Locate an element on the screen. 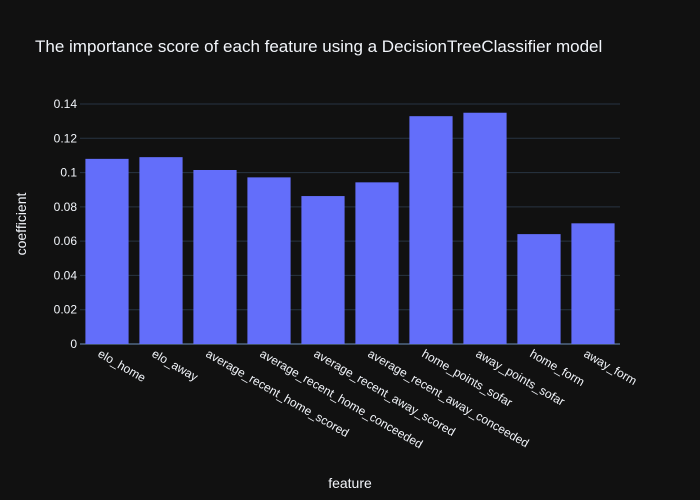 The image size is (700, 500). x-tick-label: away_form is located at coordinates (611, 366).